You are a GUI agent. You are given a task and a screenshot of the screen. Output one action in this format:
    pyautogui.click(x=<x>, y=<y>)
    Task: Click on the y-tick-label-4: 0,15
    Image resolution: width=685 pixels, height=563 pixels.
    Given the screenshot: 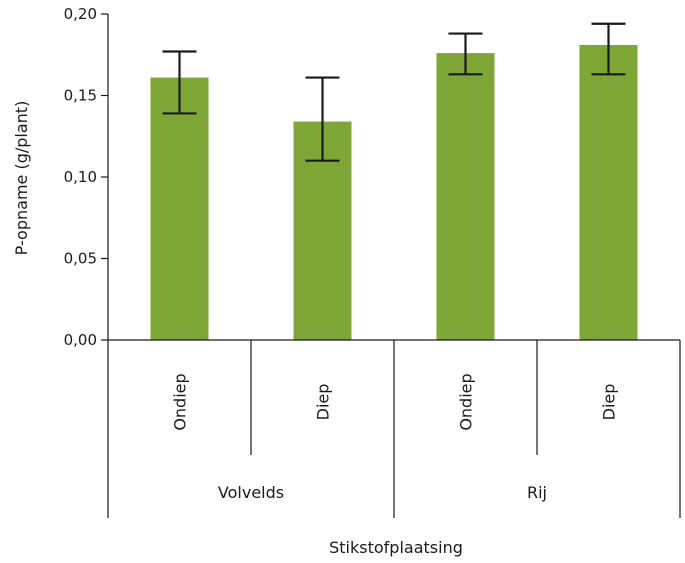 What is the action you would take?
    pyautogui.click(x=80, y=96)
    